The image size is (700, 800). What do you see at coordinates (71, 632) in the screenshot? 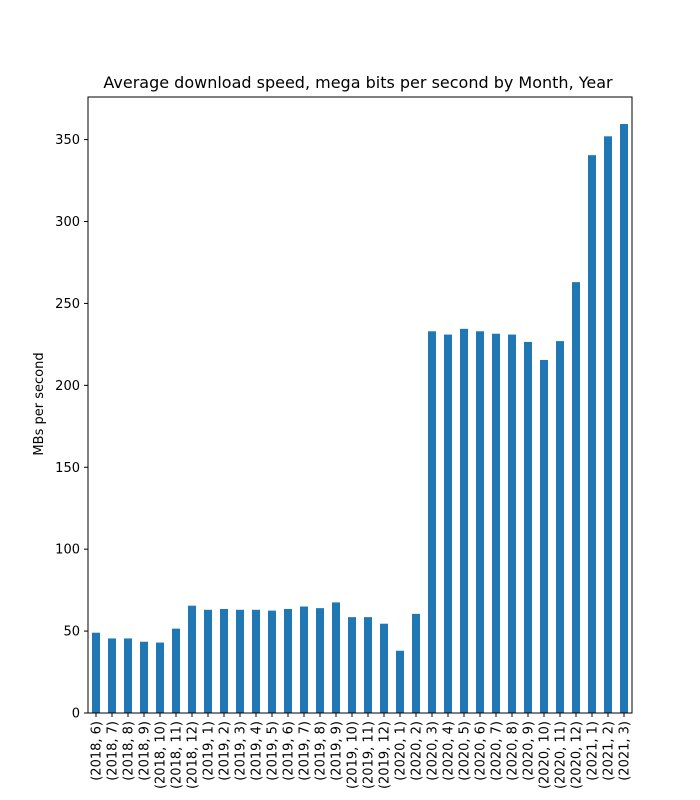
I see `y-tick-label: 50` at bounding box center [71, 632].